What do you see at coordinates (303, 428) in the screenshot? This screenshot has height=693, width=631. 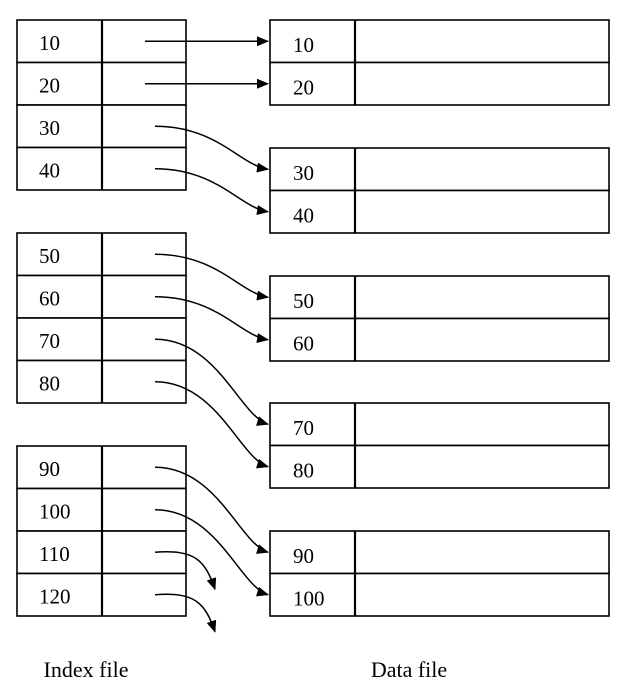 I see `data-key: 70` at bounding box center [303, 428].